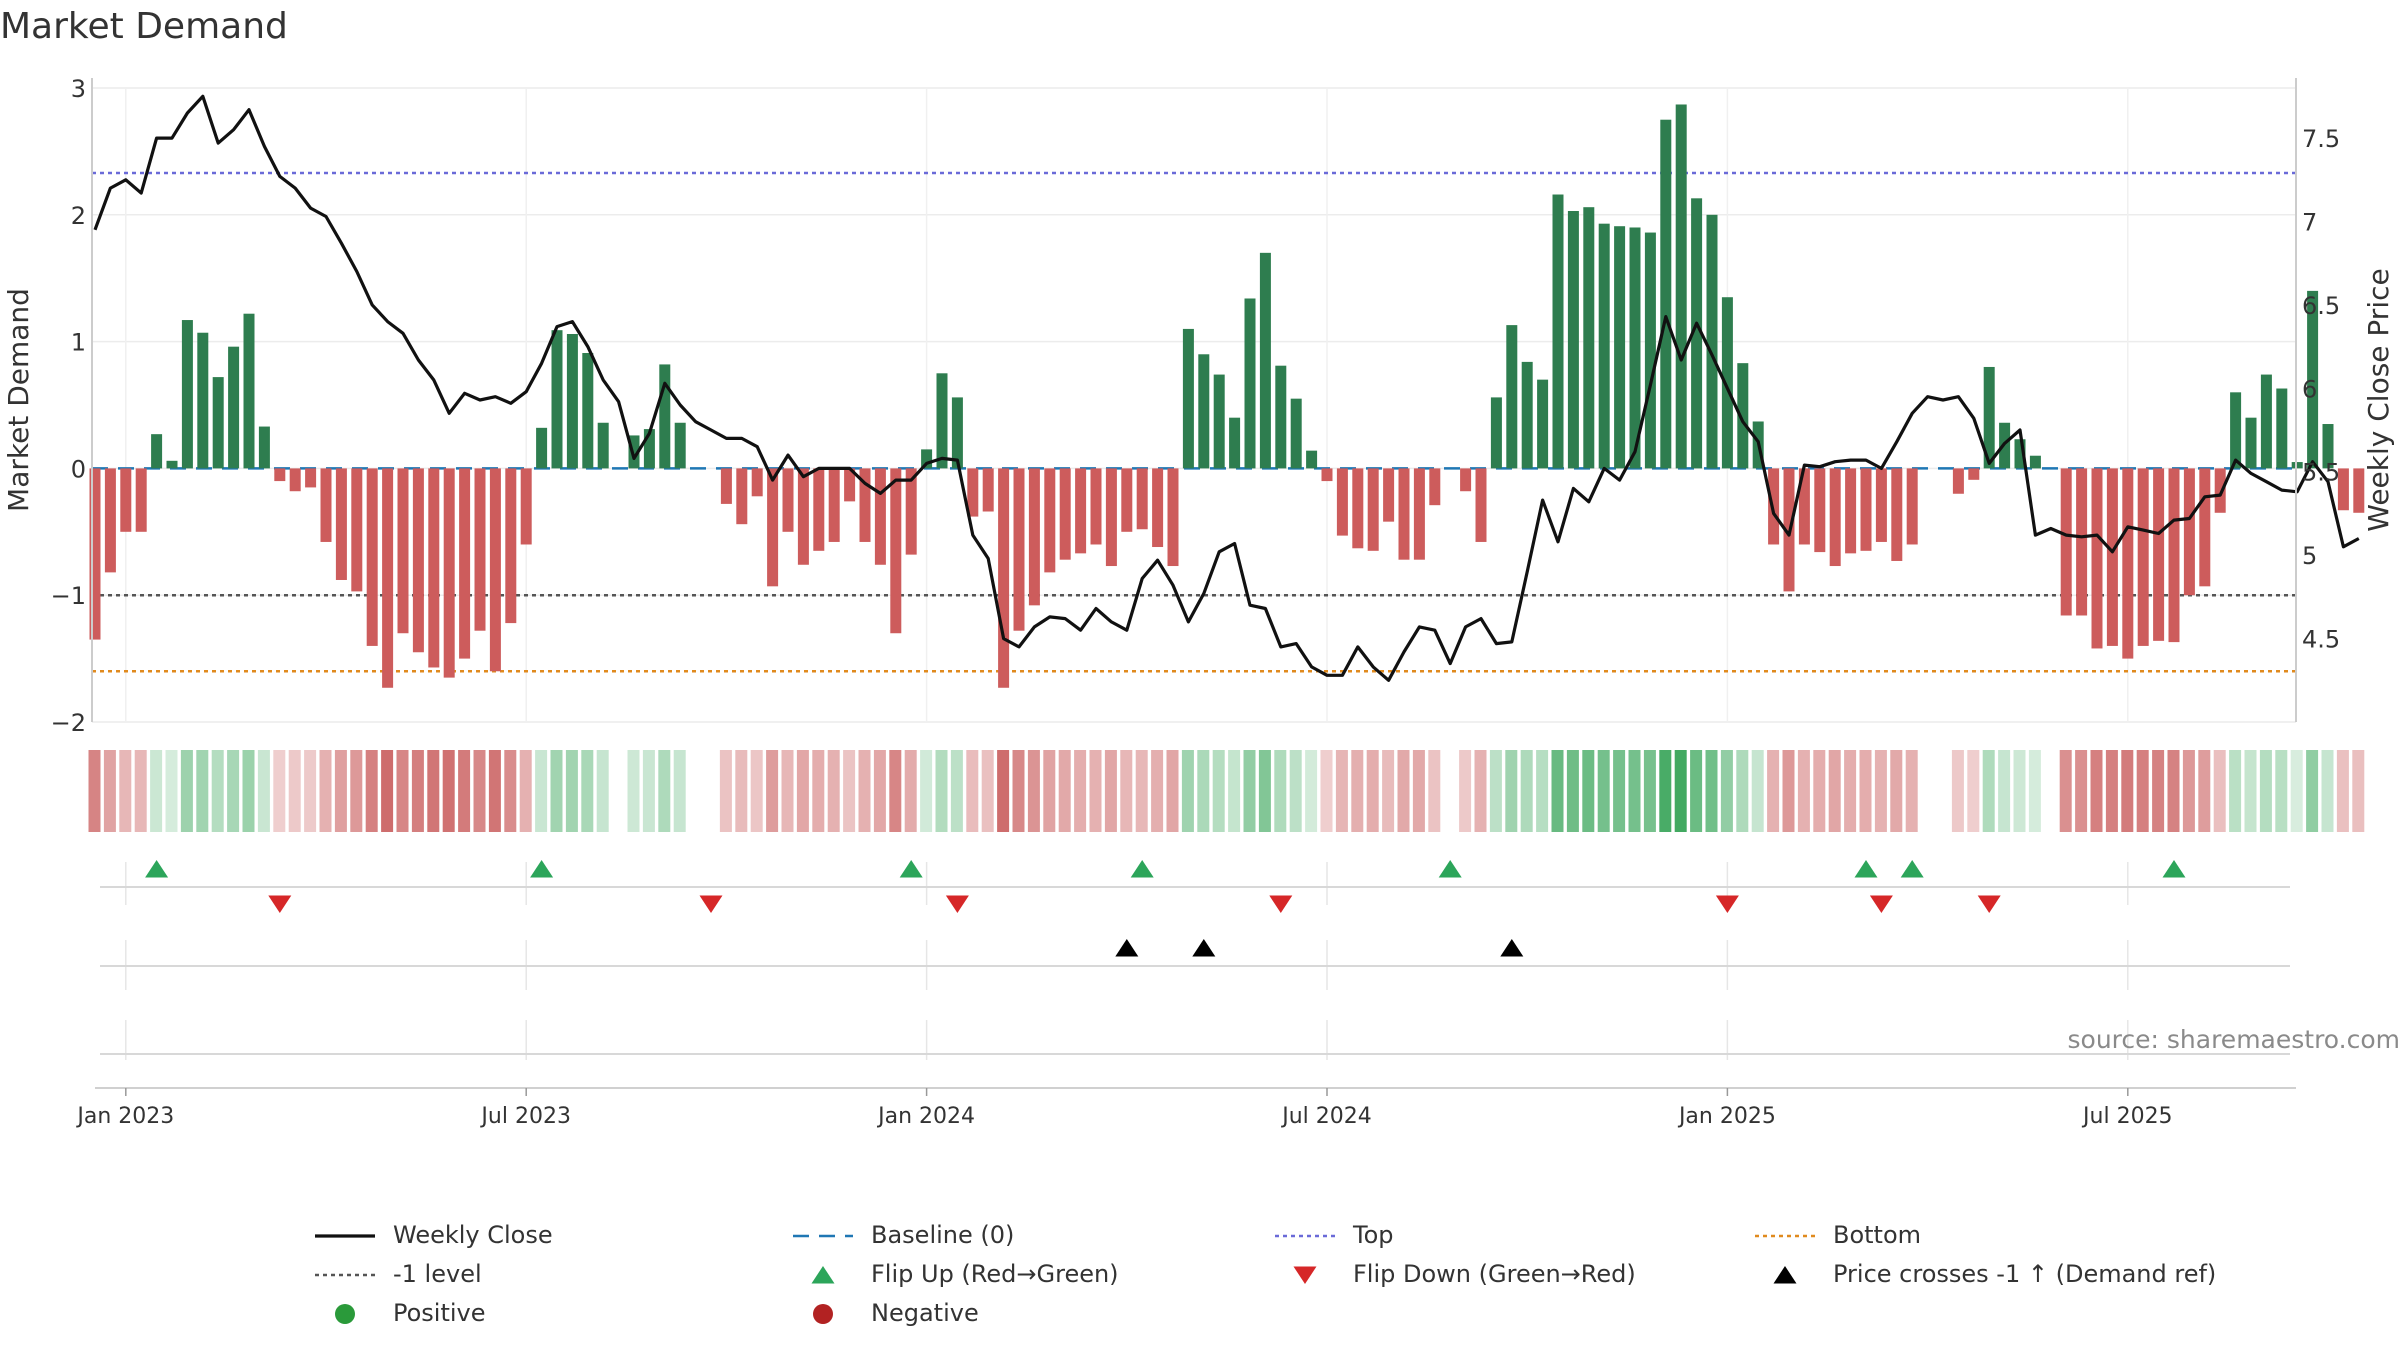 The height and width of the screenshot is (1350, 2400). What do you see at coordinates (439, 1313) in the screenshot?
I see `legend-label: Positive` at bounding box center [439, 1313].